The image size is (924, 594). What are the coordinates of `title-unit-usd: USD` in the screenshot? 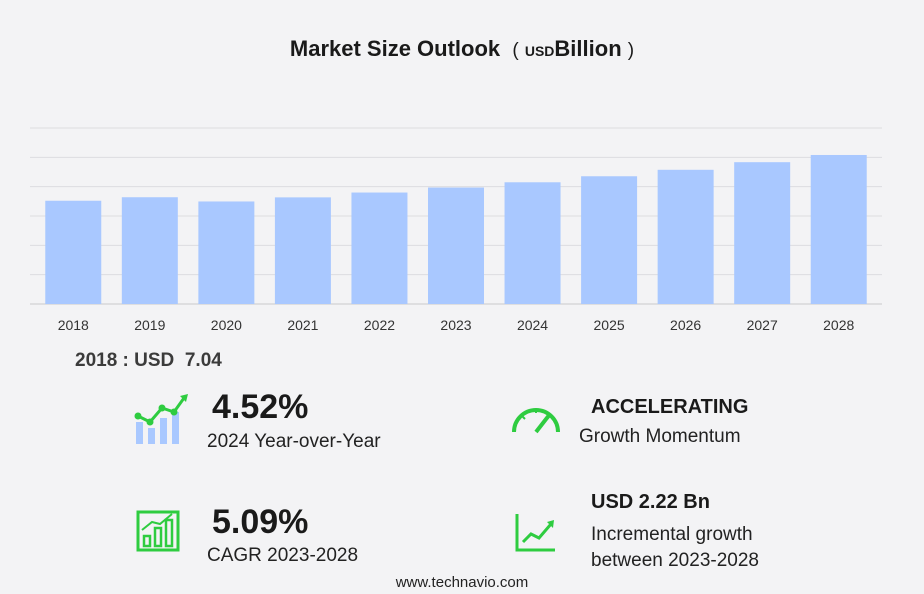 It's located at (539, 51).